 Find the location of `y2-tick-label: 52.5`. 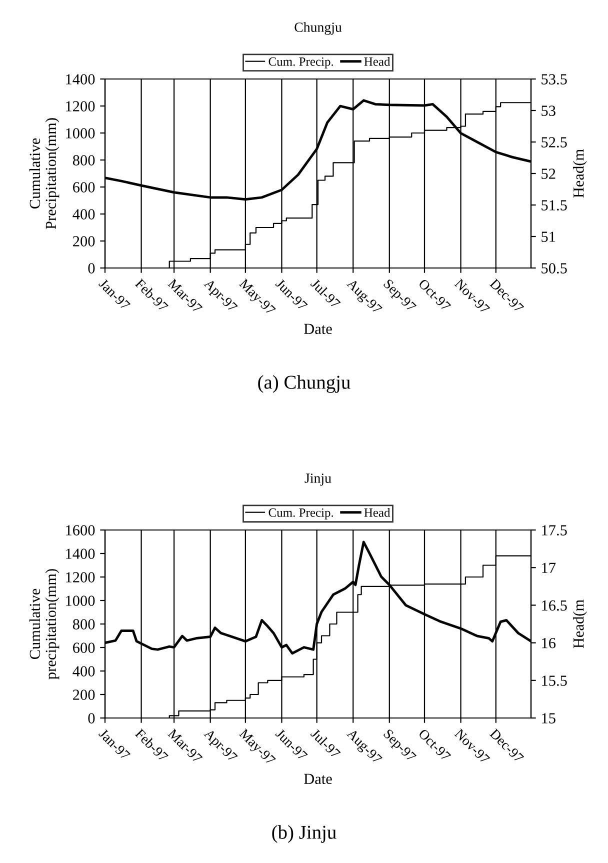

y2-tick-label: 52.5 is located at coordinates (554, 142).